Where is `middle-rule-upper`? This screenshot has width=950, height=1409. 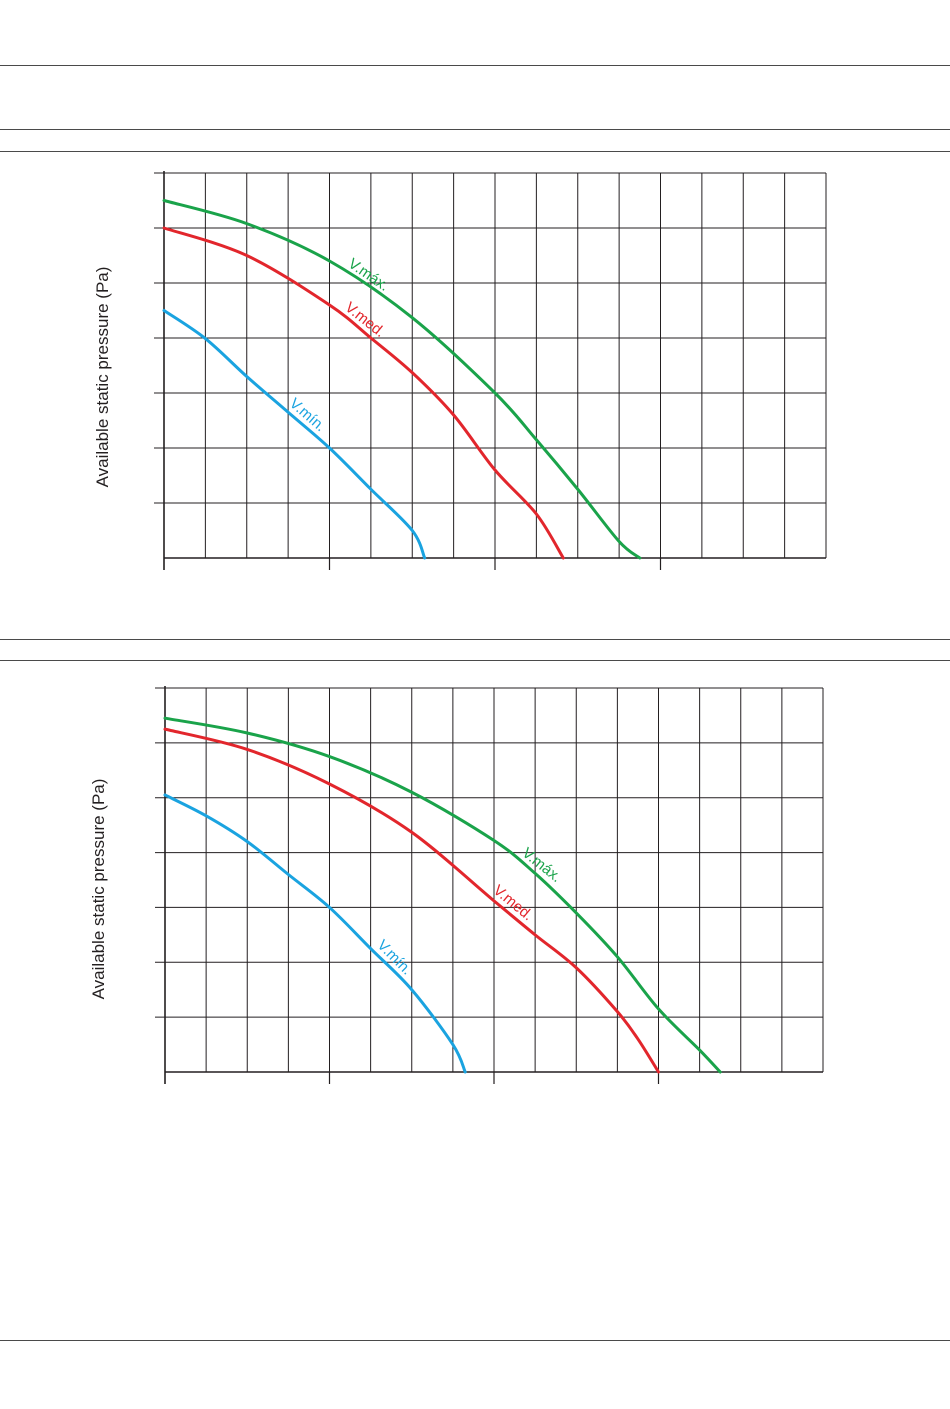 middle-rule-upper is located at coordinates (475, 639).